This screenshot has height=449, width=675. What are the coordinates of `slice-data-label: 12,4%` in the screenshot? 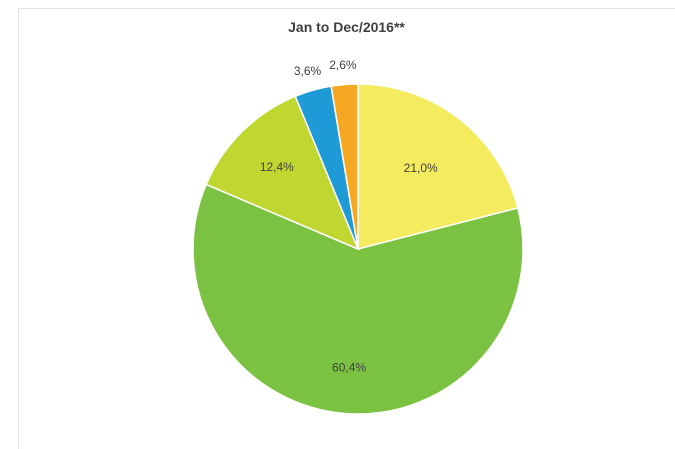 It's located at (277, 167).